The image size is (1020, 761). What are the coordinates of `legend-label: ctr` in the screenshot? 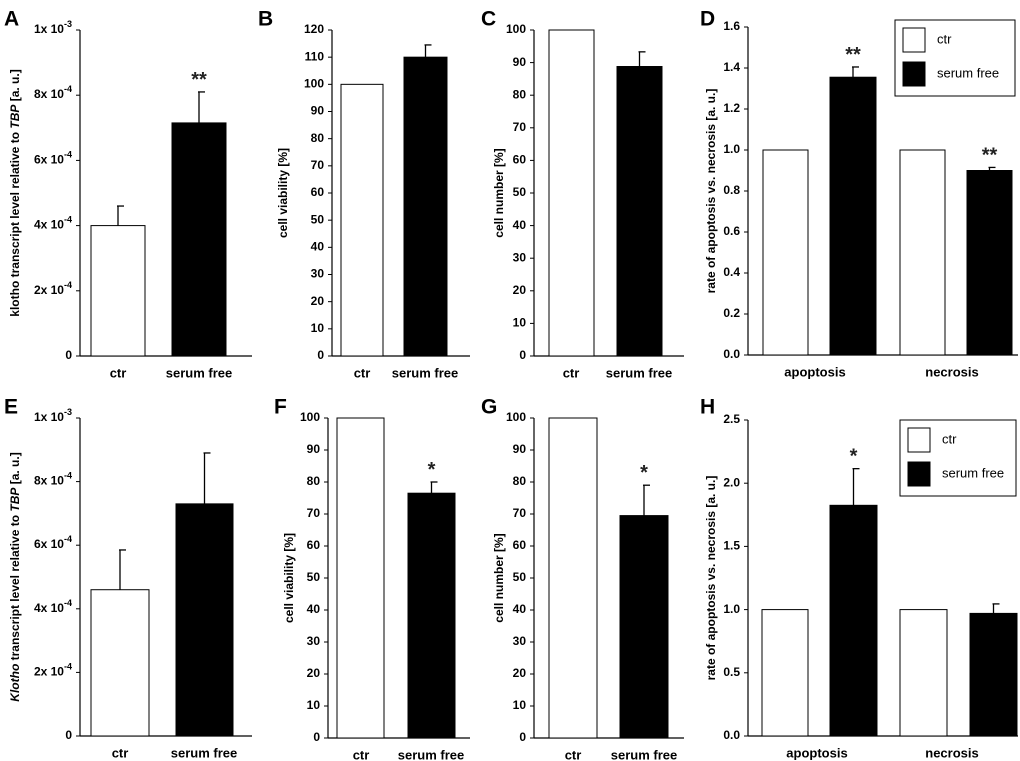 It's located at (944, 38).